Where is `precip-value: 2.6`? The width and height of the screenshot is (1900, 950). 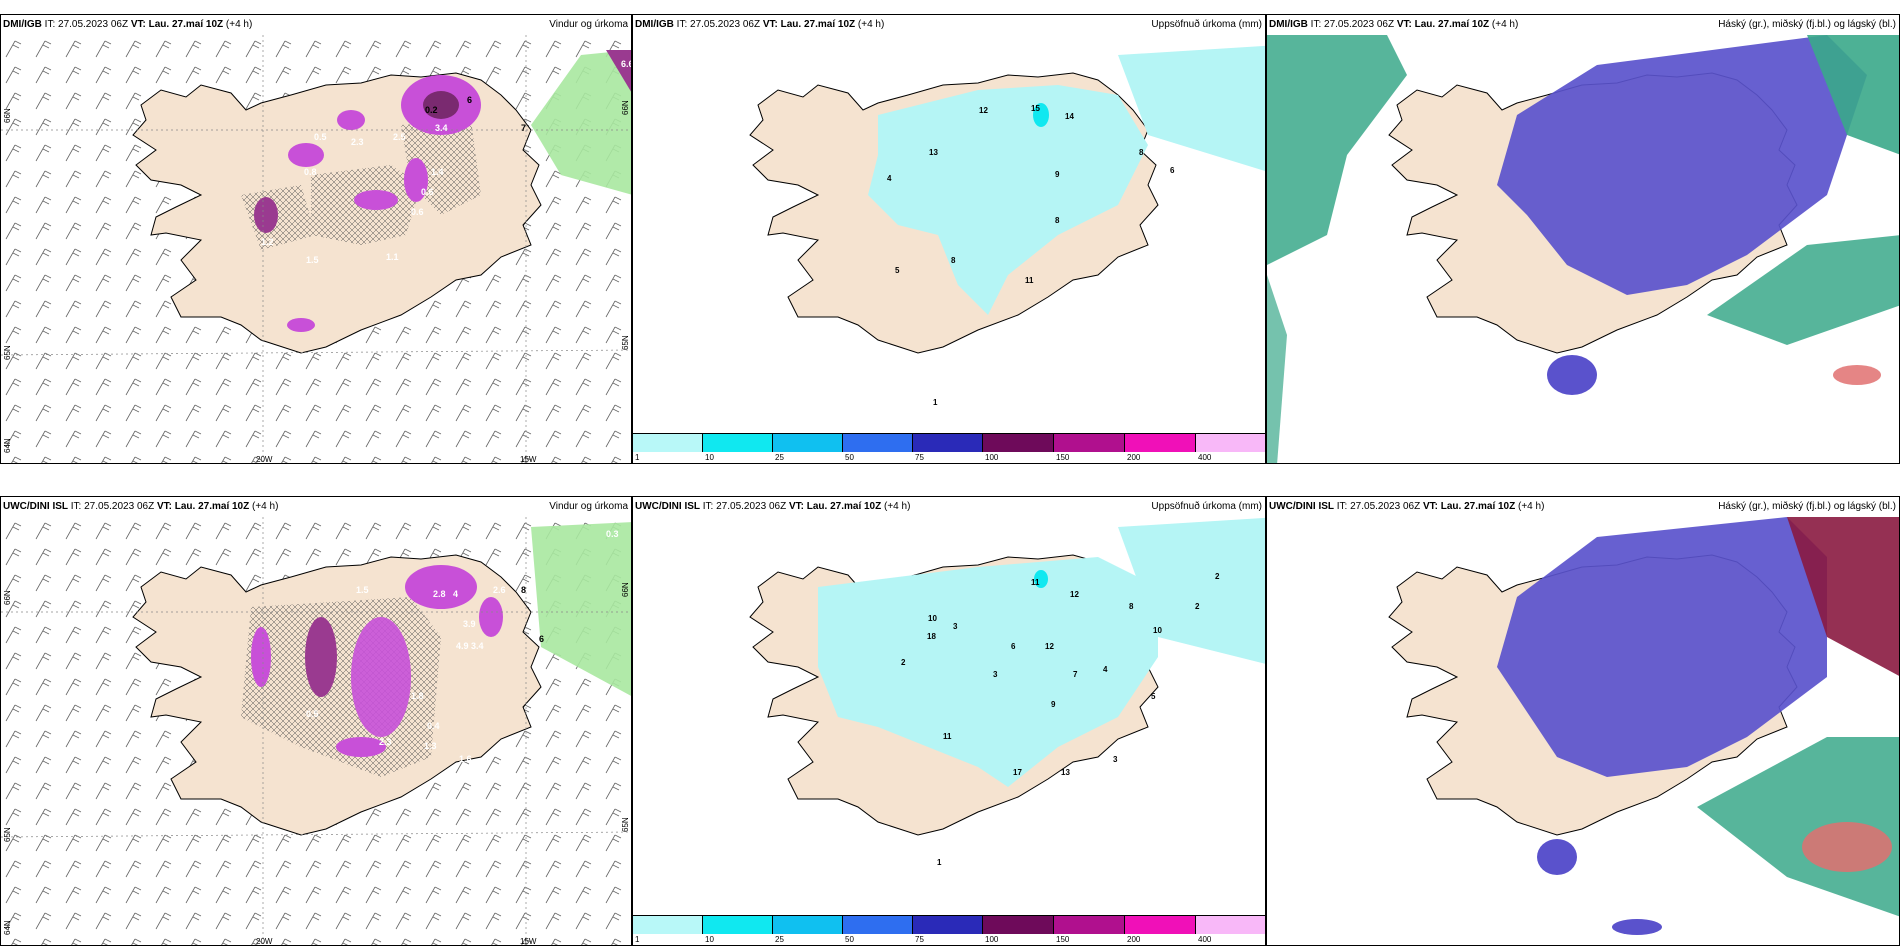 precip-value: 2.6 is located at coordinates (499, 590).